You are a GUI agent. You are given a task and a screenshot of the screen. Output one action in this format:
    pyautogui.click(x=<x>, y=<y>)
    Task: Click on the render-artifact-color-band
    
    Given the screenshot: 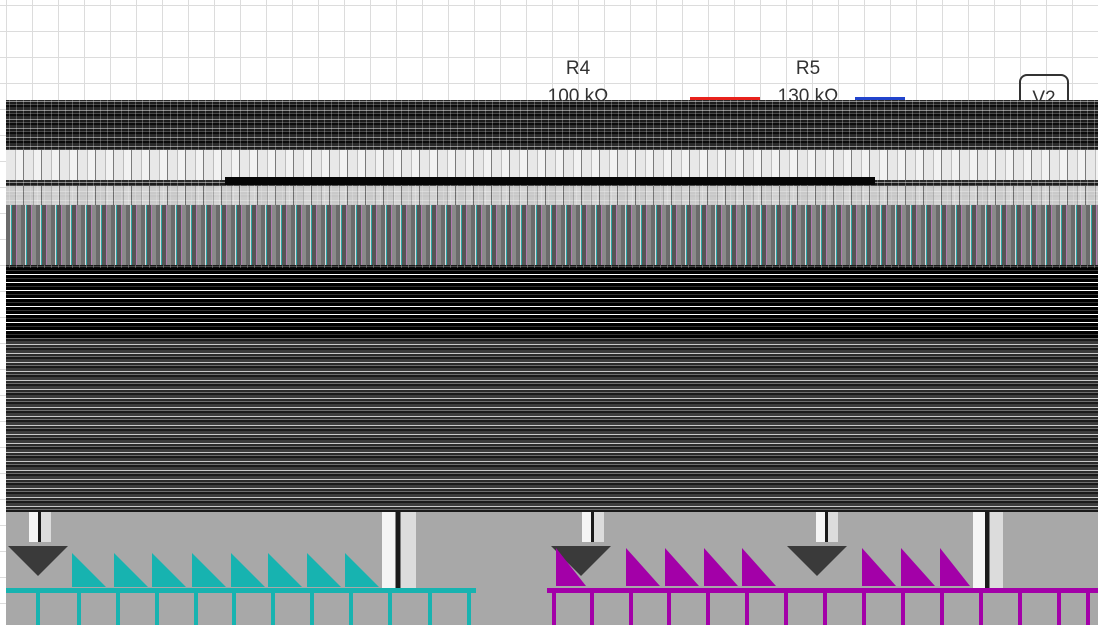 What is the action you would take?
    pyautogui.click(x=552, y=235)
    